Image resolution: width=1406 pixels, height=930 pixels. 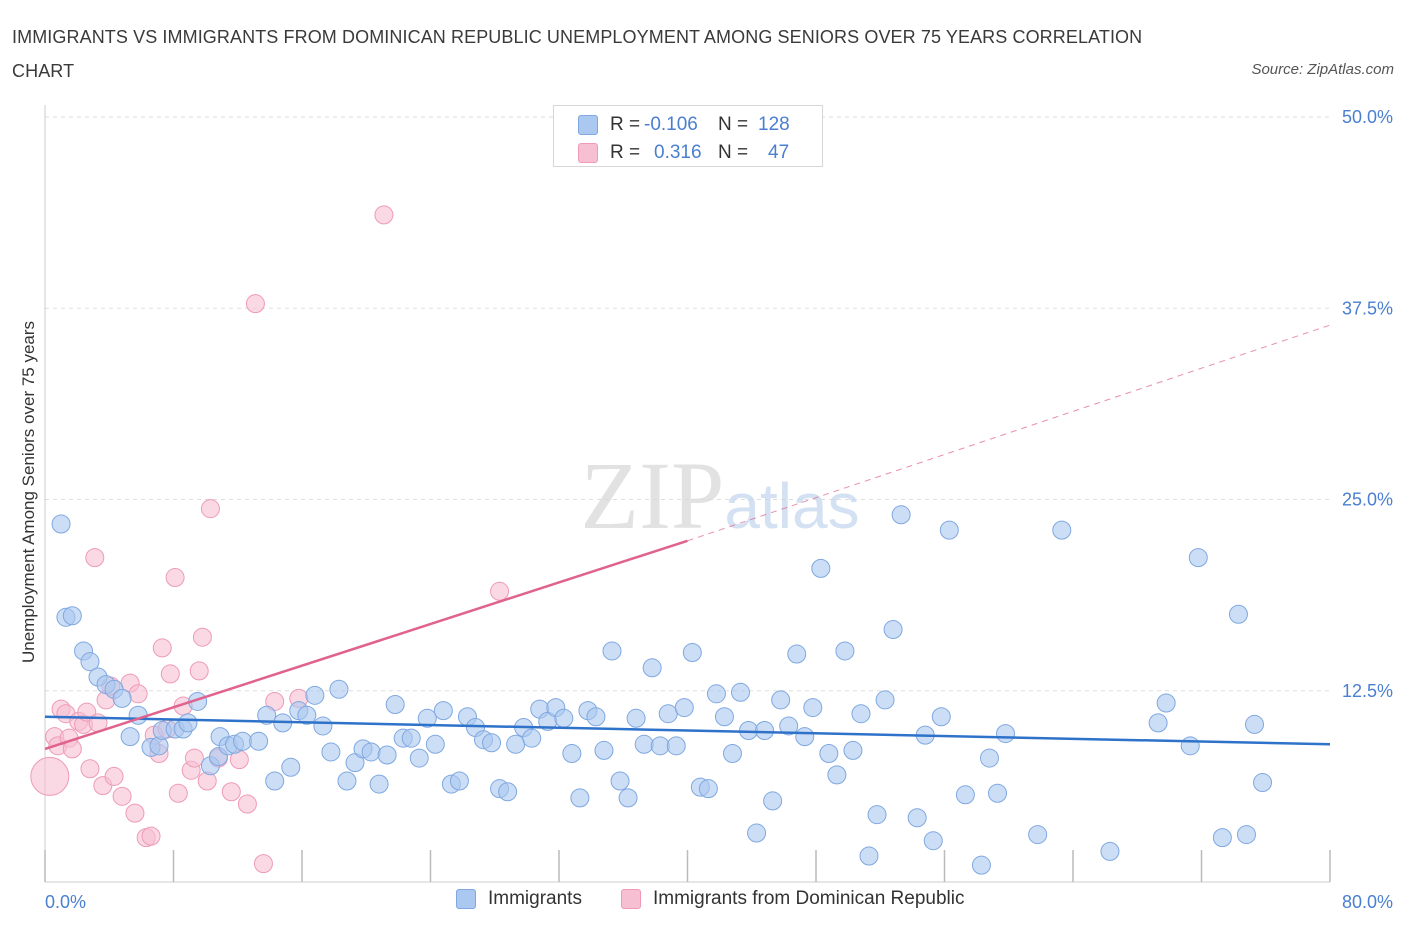 I want to click on legend-n-value: 128, so click(x=774, y=124).